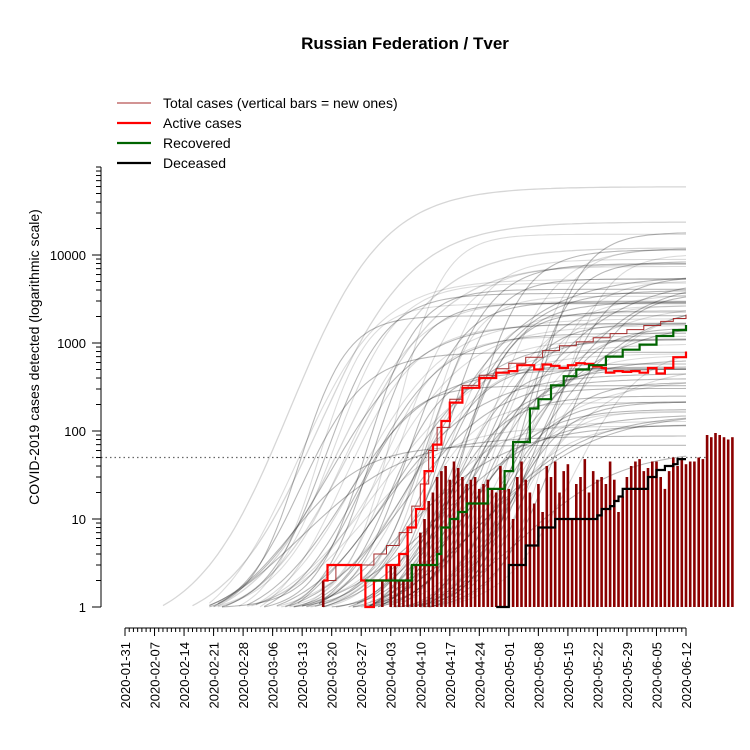 Image resolution: width=750 pixels, height=750 pixels. Describe the element at coordinates (391, 675) in the screenshot. I see `x-tick-label: 2020-04-03` at that location.